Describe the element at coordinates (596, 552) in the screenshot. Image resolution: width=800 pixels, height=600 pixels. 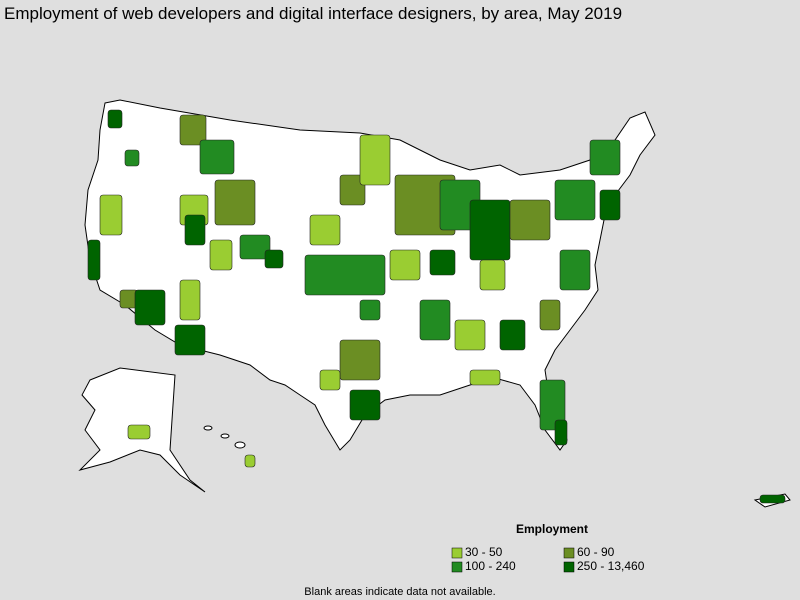
I see `legend-label: 60 - 90` at that location.